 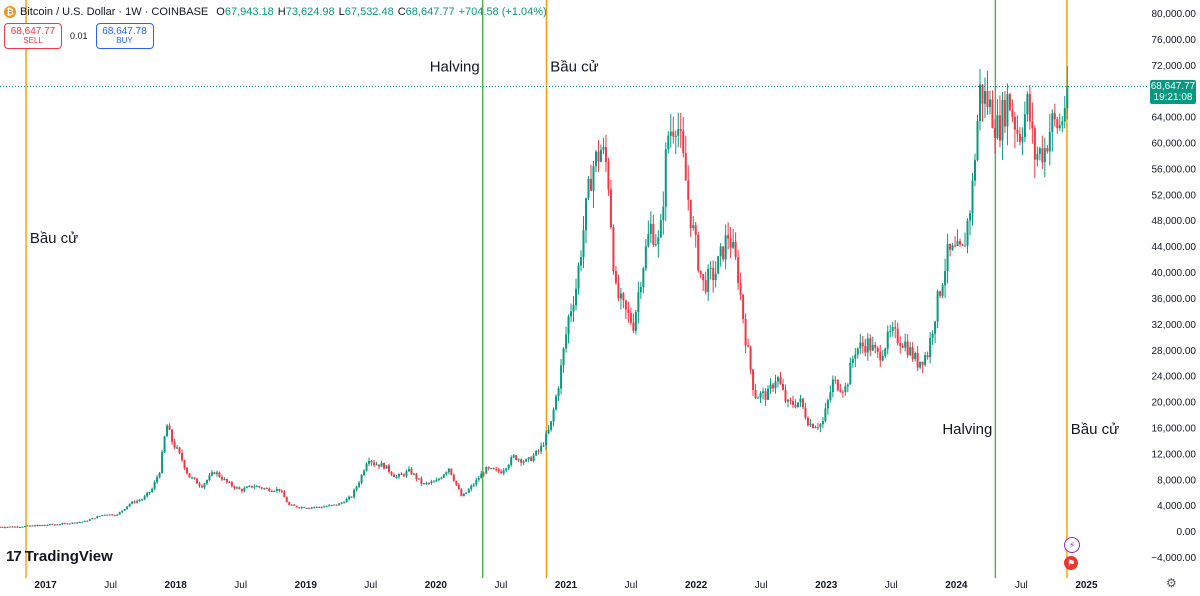 What do you see at coordinates (1072, 545) in the screenshot?
I see `lightning-event-icon: ⚡` at bounding box center [1072, 545].